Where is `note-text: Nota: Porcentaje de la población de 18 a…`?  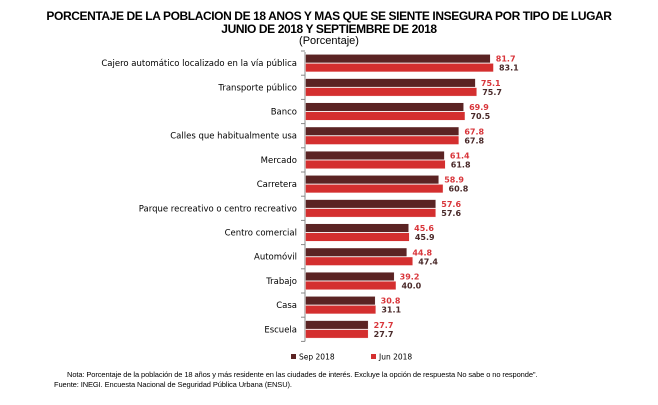 note-text: Nota: Porcentaje de la población de 18 a… is located at coordinates (302, 374).